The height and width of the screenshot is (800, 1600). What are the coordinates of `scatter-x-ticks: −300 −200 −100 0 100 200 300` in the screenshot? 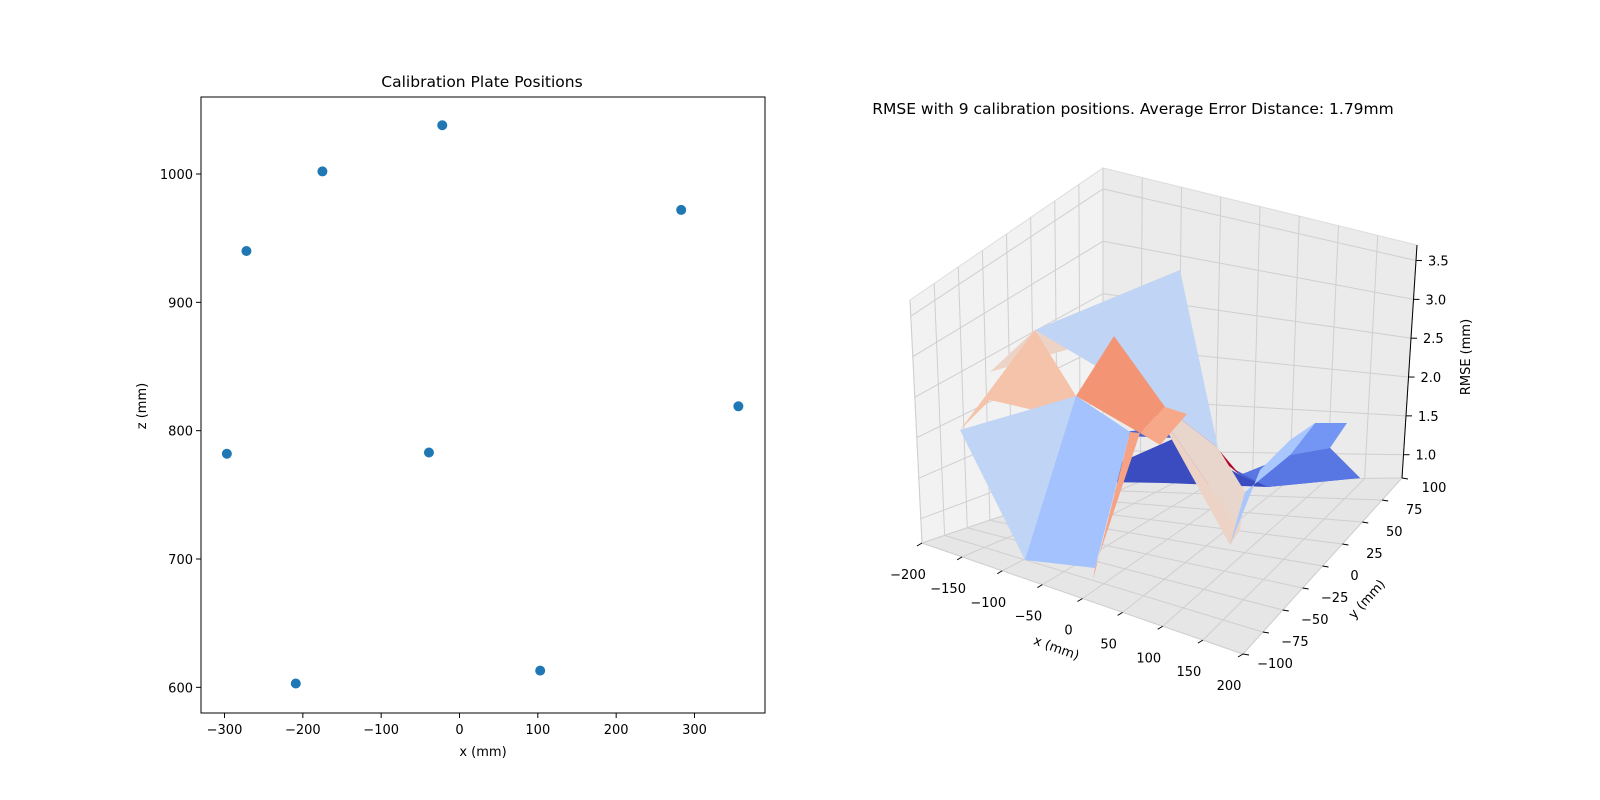 It's located at (457, 725).